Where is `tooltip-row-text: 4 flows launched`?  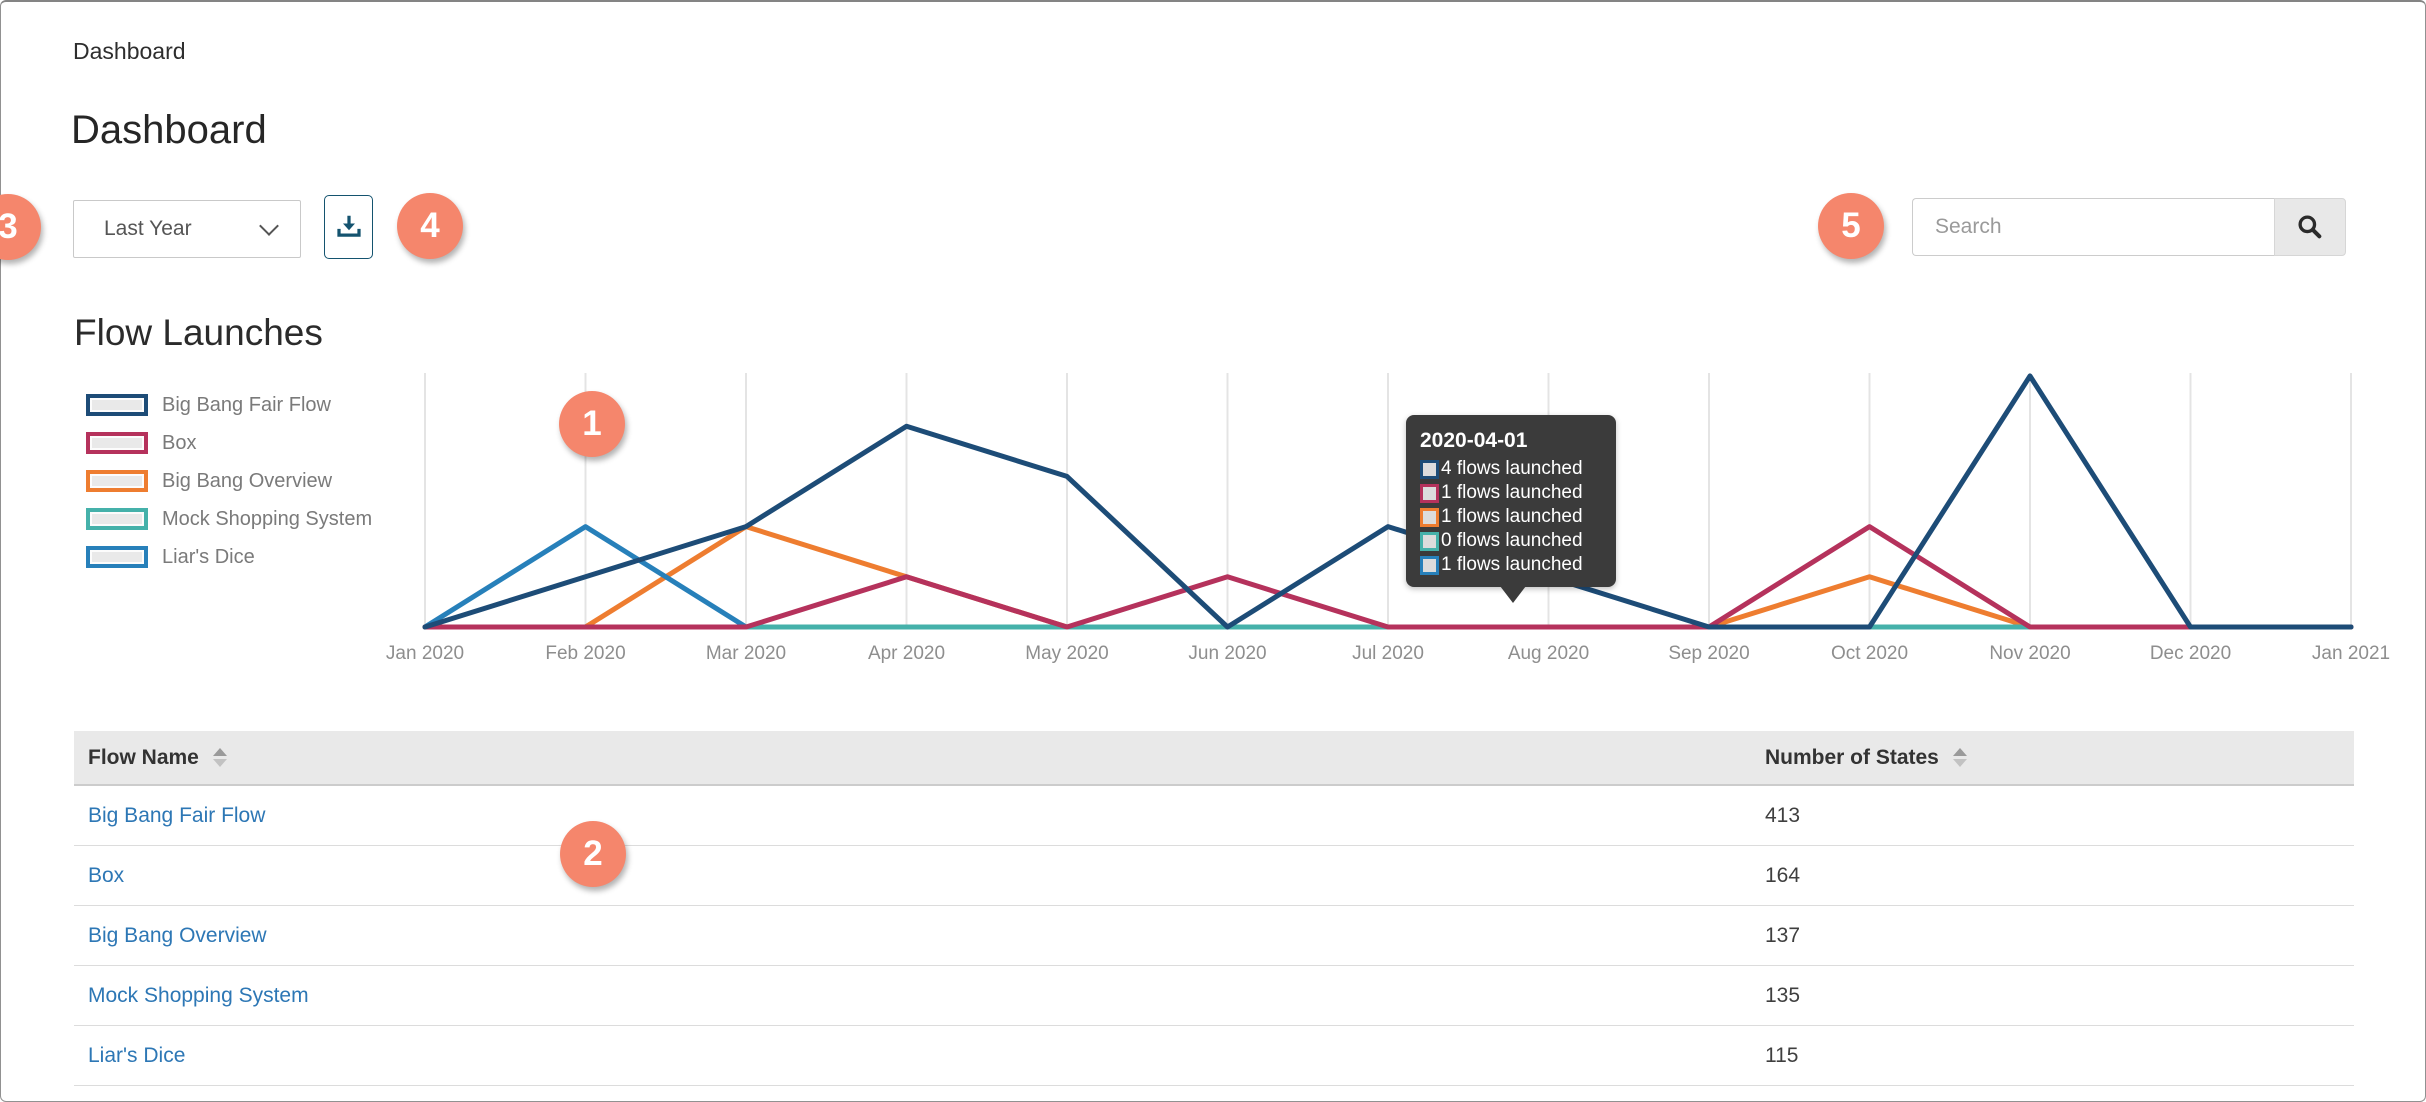 tooltip-row-text: 4 flows launched is located at coordinates (1512, 468).